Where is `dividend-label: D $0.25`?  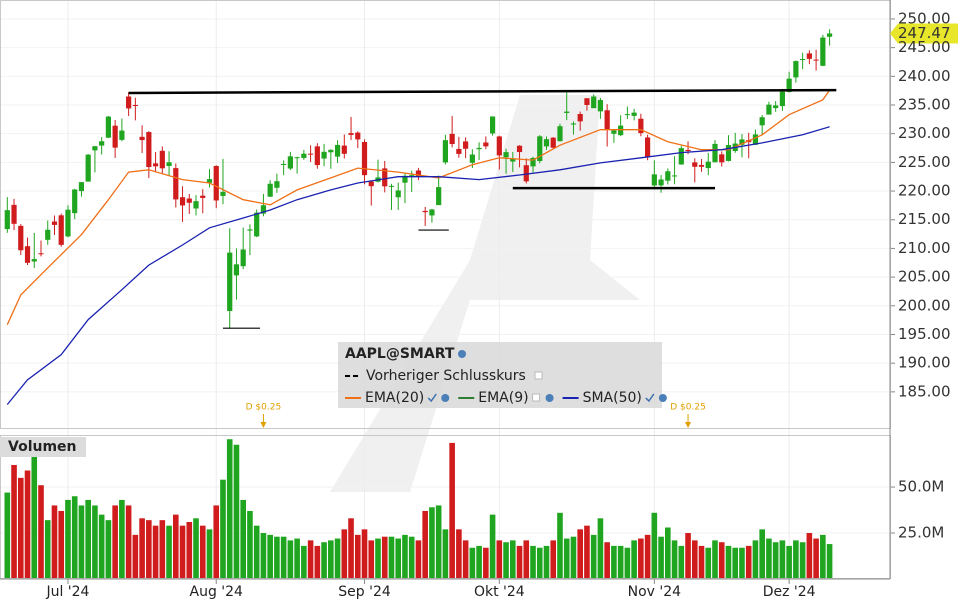
dividend-label: D $0.25 is located at coordinates (688, 408).